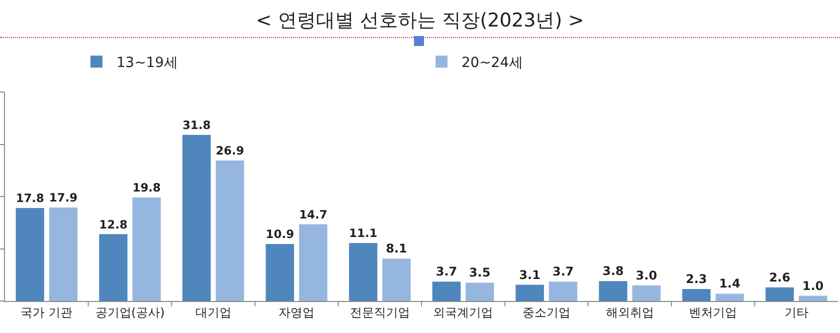 The image size is (840, 333). What do you see at coordinates (296, 312) in the screenshot?
I see `x-tick-label: 자영업` at bounding box center [296, 312].